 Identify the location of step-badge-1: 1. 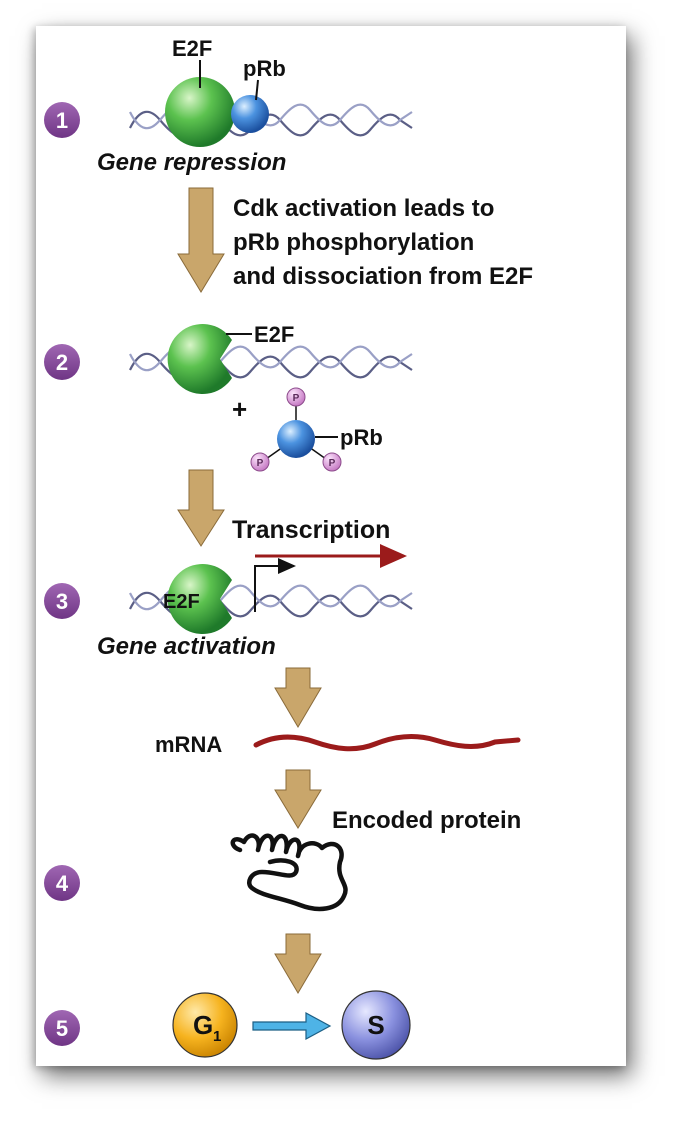
(62, 120).